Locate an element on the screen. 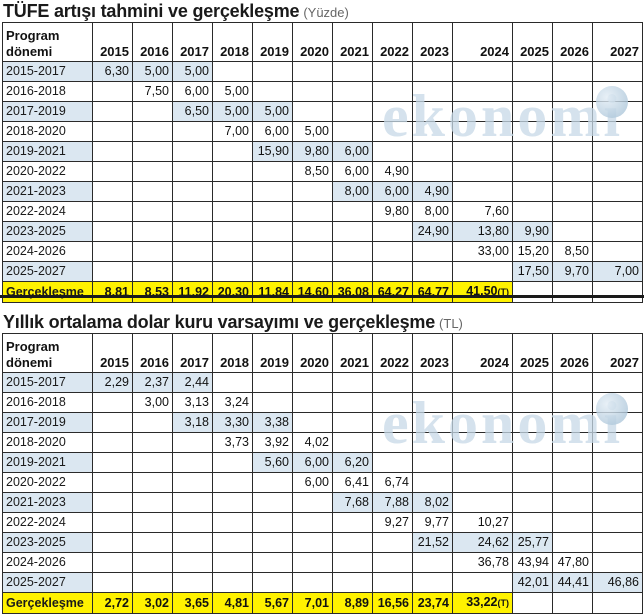  section-divider is located at coordinates (322, 296).